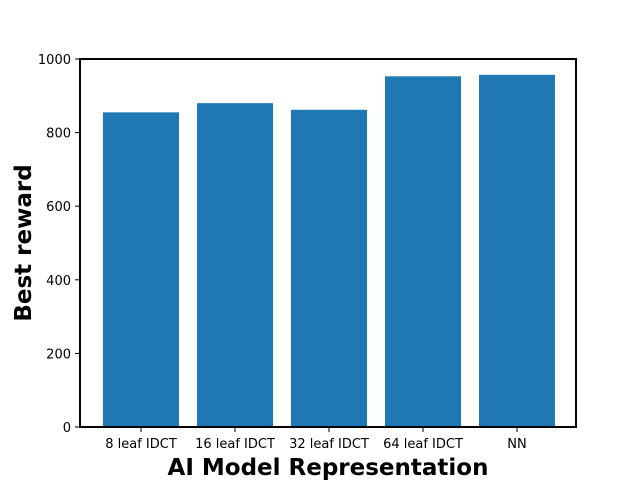  What do you see at coordinates (329, 268) in the screenshot?
I see `bar-32-leaf-idct` at bounding box center [329, 268].